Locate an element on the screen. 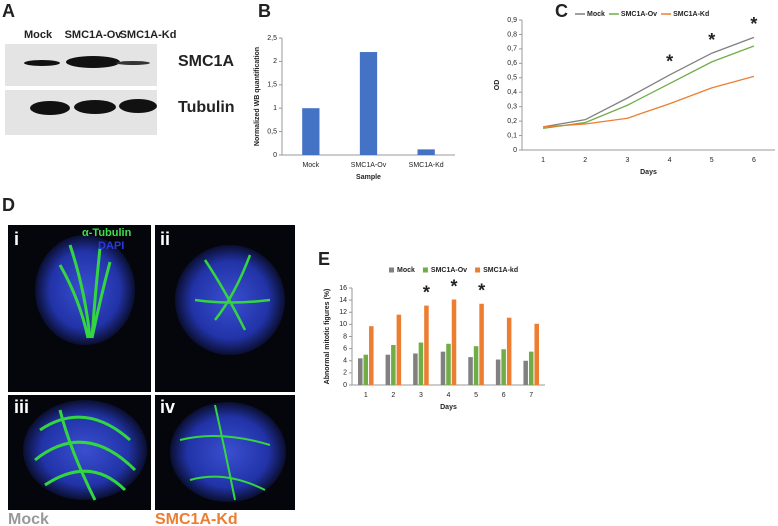 Image resolution: width=778 pixels, height=526 pixels. y-tick-label: 0,8 is located at coordinates (512, 34).